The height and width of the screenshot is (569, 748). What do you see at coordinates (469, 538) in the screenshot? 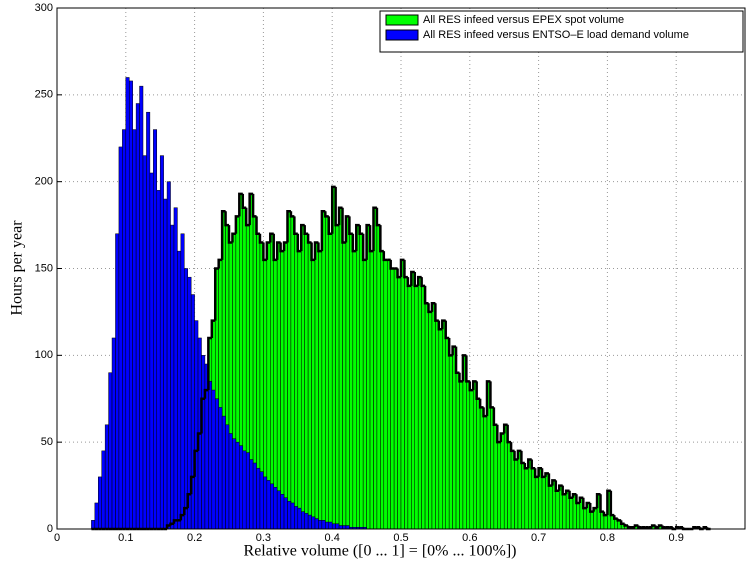
I see `x-tick-label: 0.6` at bounding box center [469, 538].